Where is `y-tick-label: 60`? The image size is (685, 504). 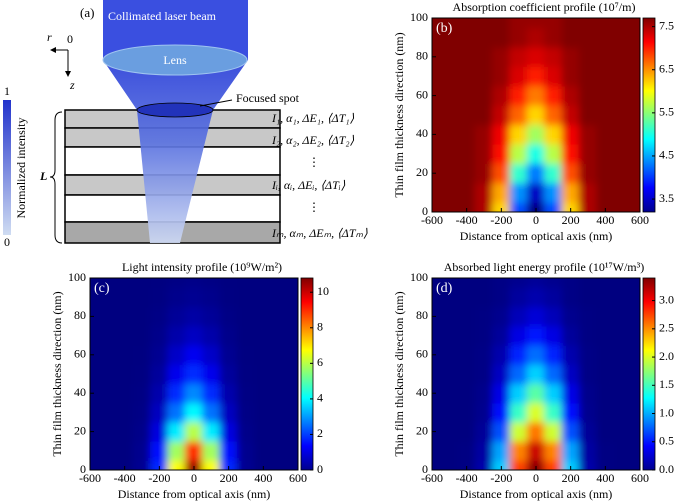
y-tick-label: 60 is located at coordinates (422, 354).